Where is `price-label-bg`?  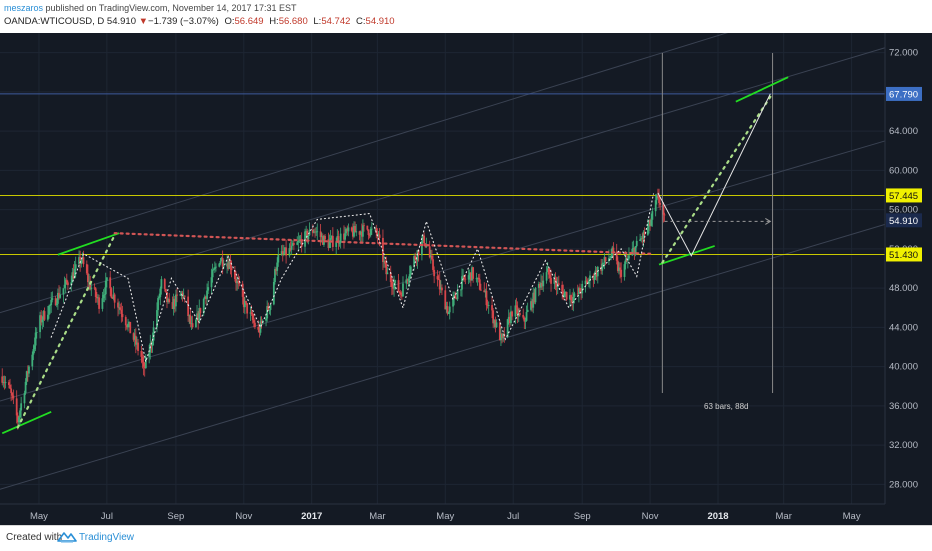
price-label-bg is located at coordinates (904, 195).